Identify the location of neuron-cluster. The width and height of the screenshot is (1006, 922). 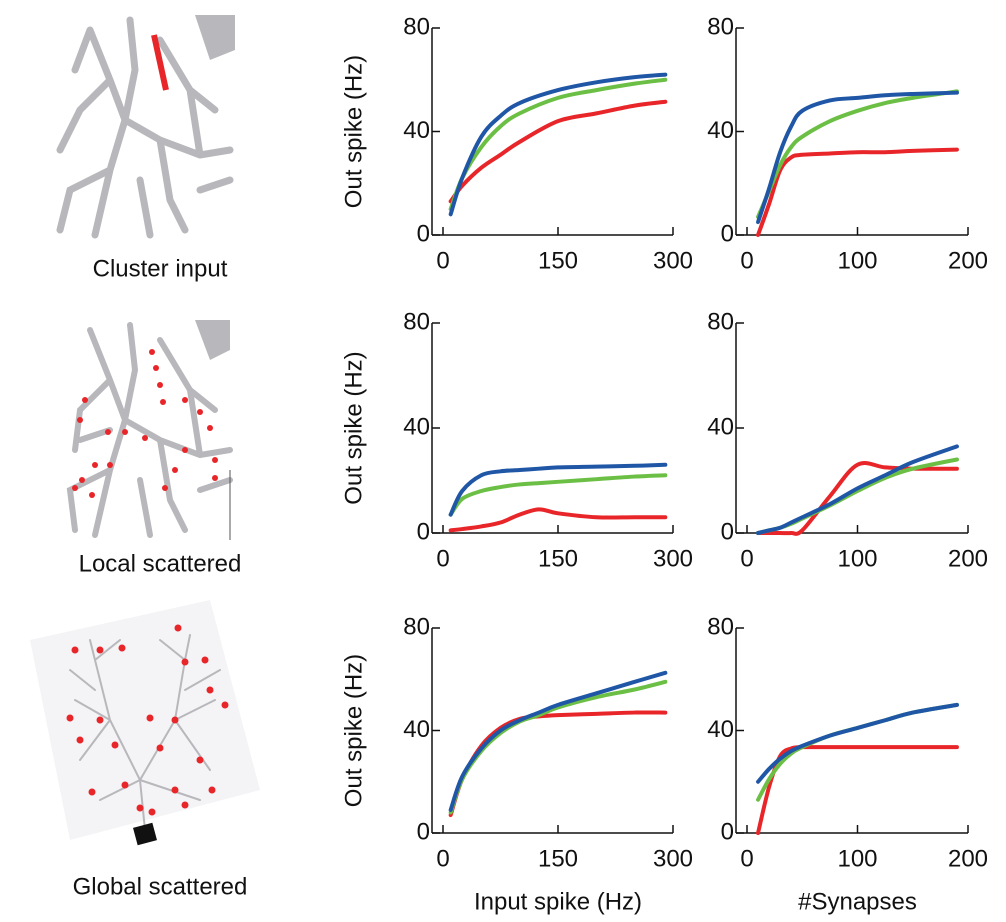
(145, 127).